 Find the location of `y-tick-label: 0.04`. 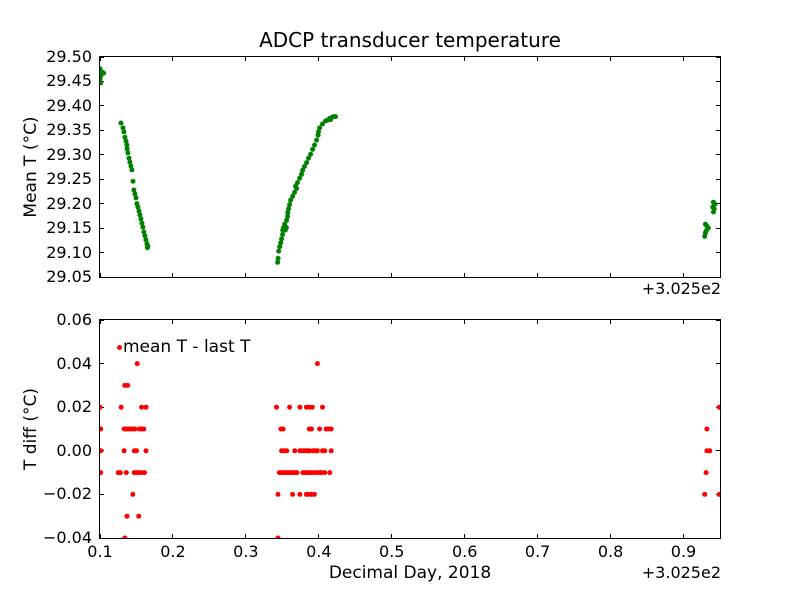

y-tick-label: 0.04 is located at coordinates (74, 363).